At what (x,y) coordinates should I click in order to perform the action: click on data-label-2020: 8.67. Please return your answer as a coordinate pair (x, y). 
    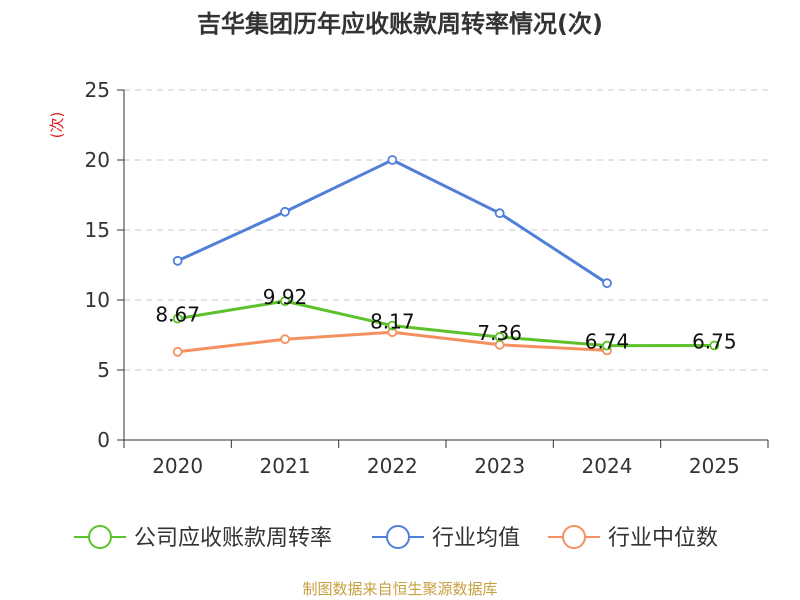
    Looking at the image, I should click on (177, 315).